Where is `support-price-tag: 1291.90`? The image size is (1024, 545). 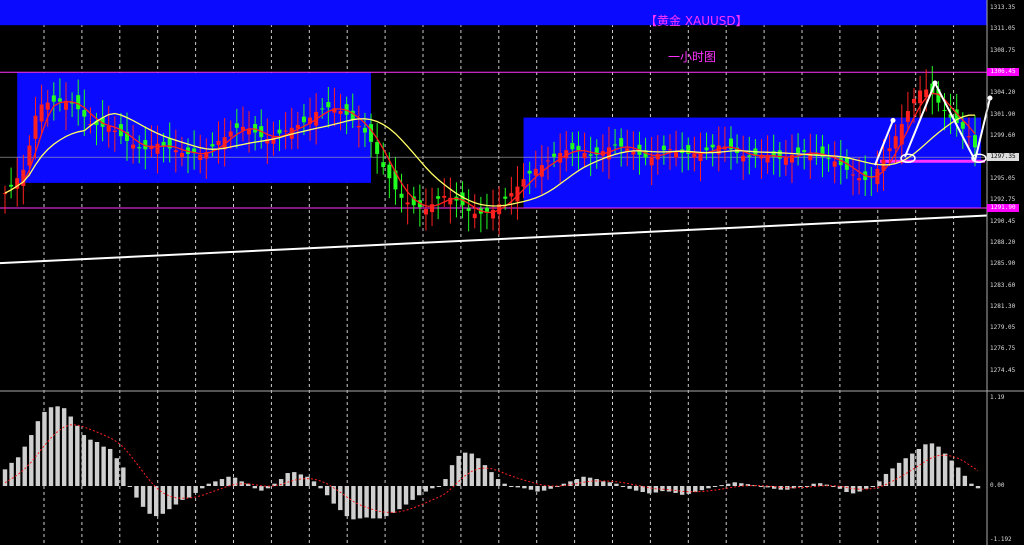 support-price-tag: 1291.90 is located at coordinates (1003, 208).